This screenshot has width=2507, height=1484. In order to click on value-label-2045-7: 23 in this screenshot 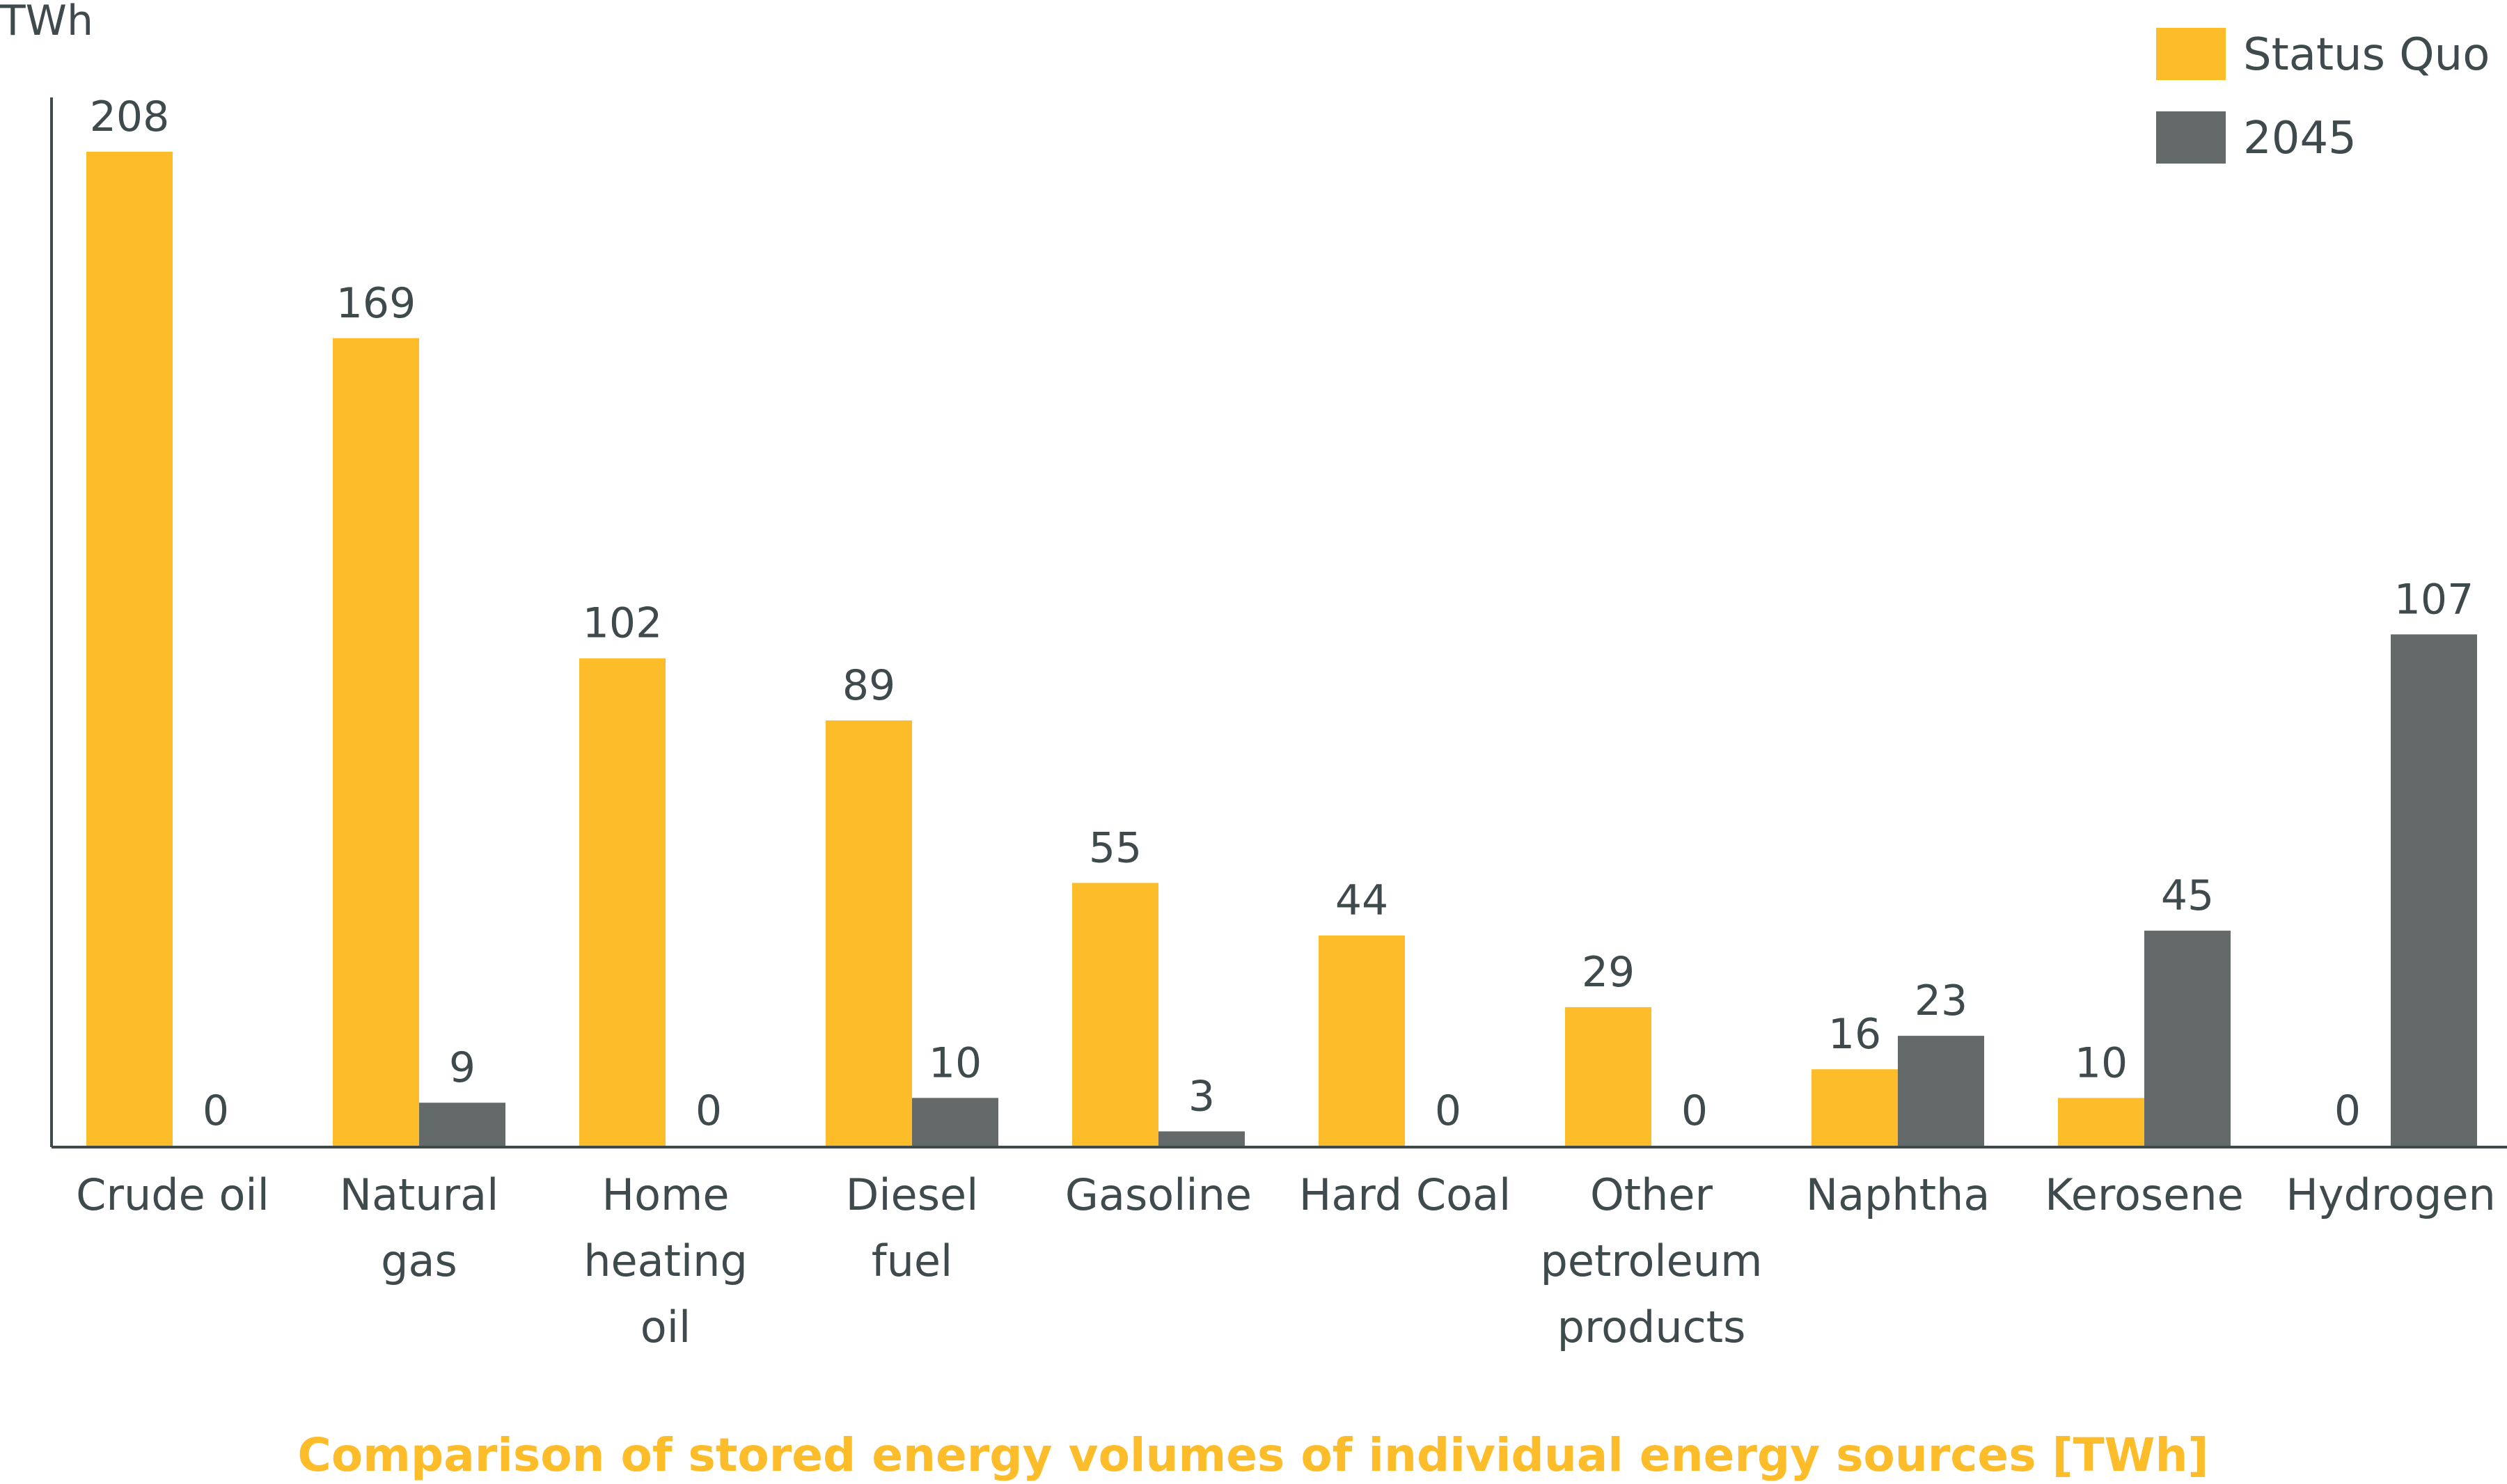, I will do `click(1941, 1001)`.